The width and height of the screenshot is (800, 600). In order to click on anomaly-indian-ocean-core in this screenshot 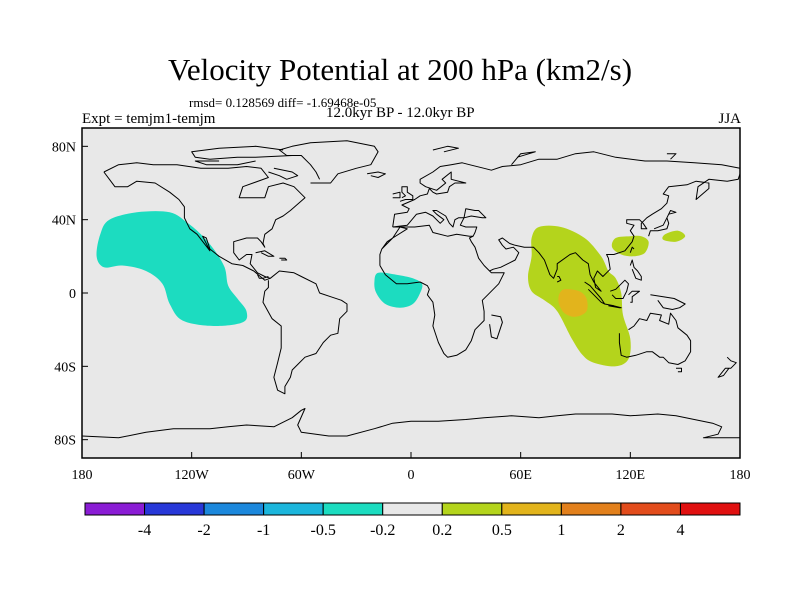, I will do `click(573, 303)`.